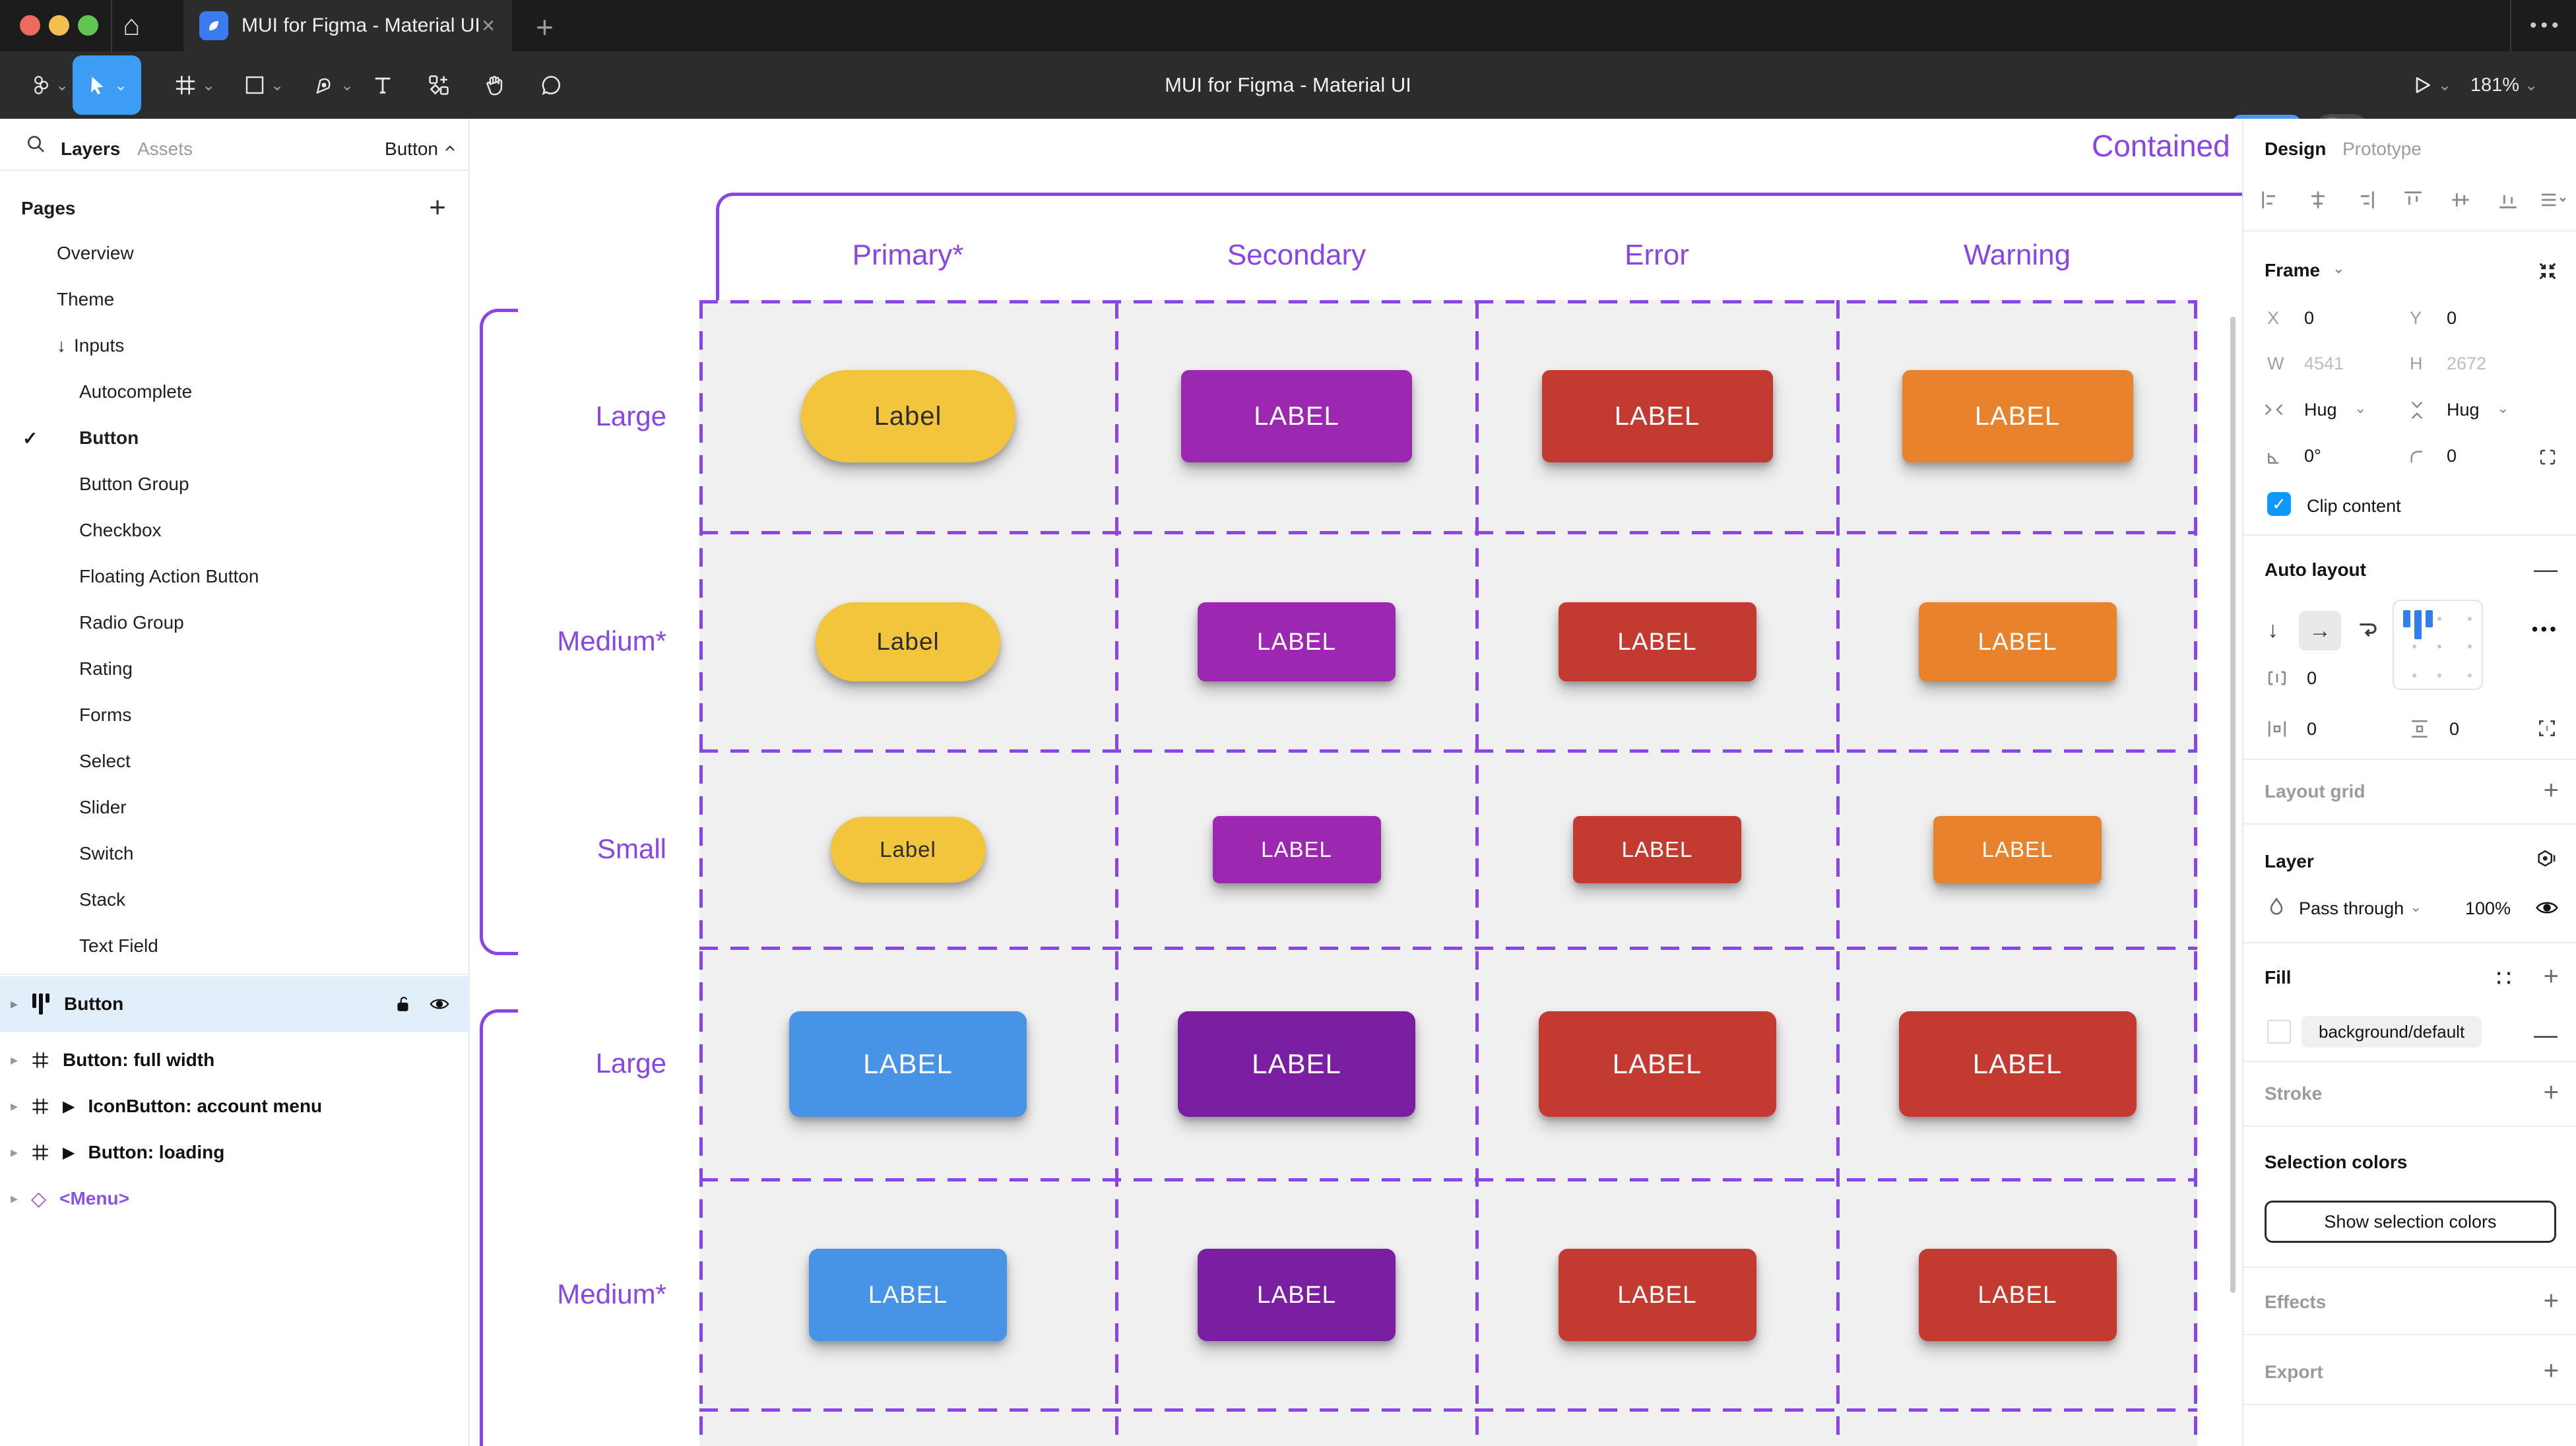  What do you see at coordinates (2392, 1032) in the screenshot?
I see `fill-token: background/default` at bounding box center [2392, 1032].